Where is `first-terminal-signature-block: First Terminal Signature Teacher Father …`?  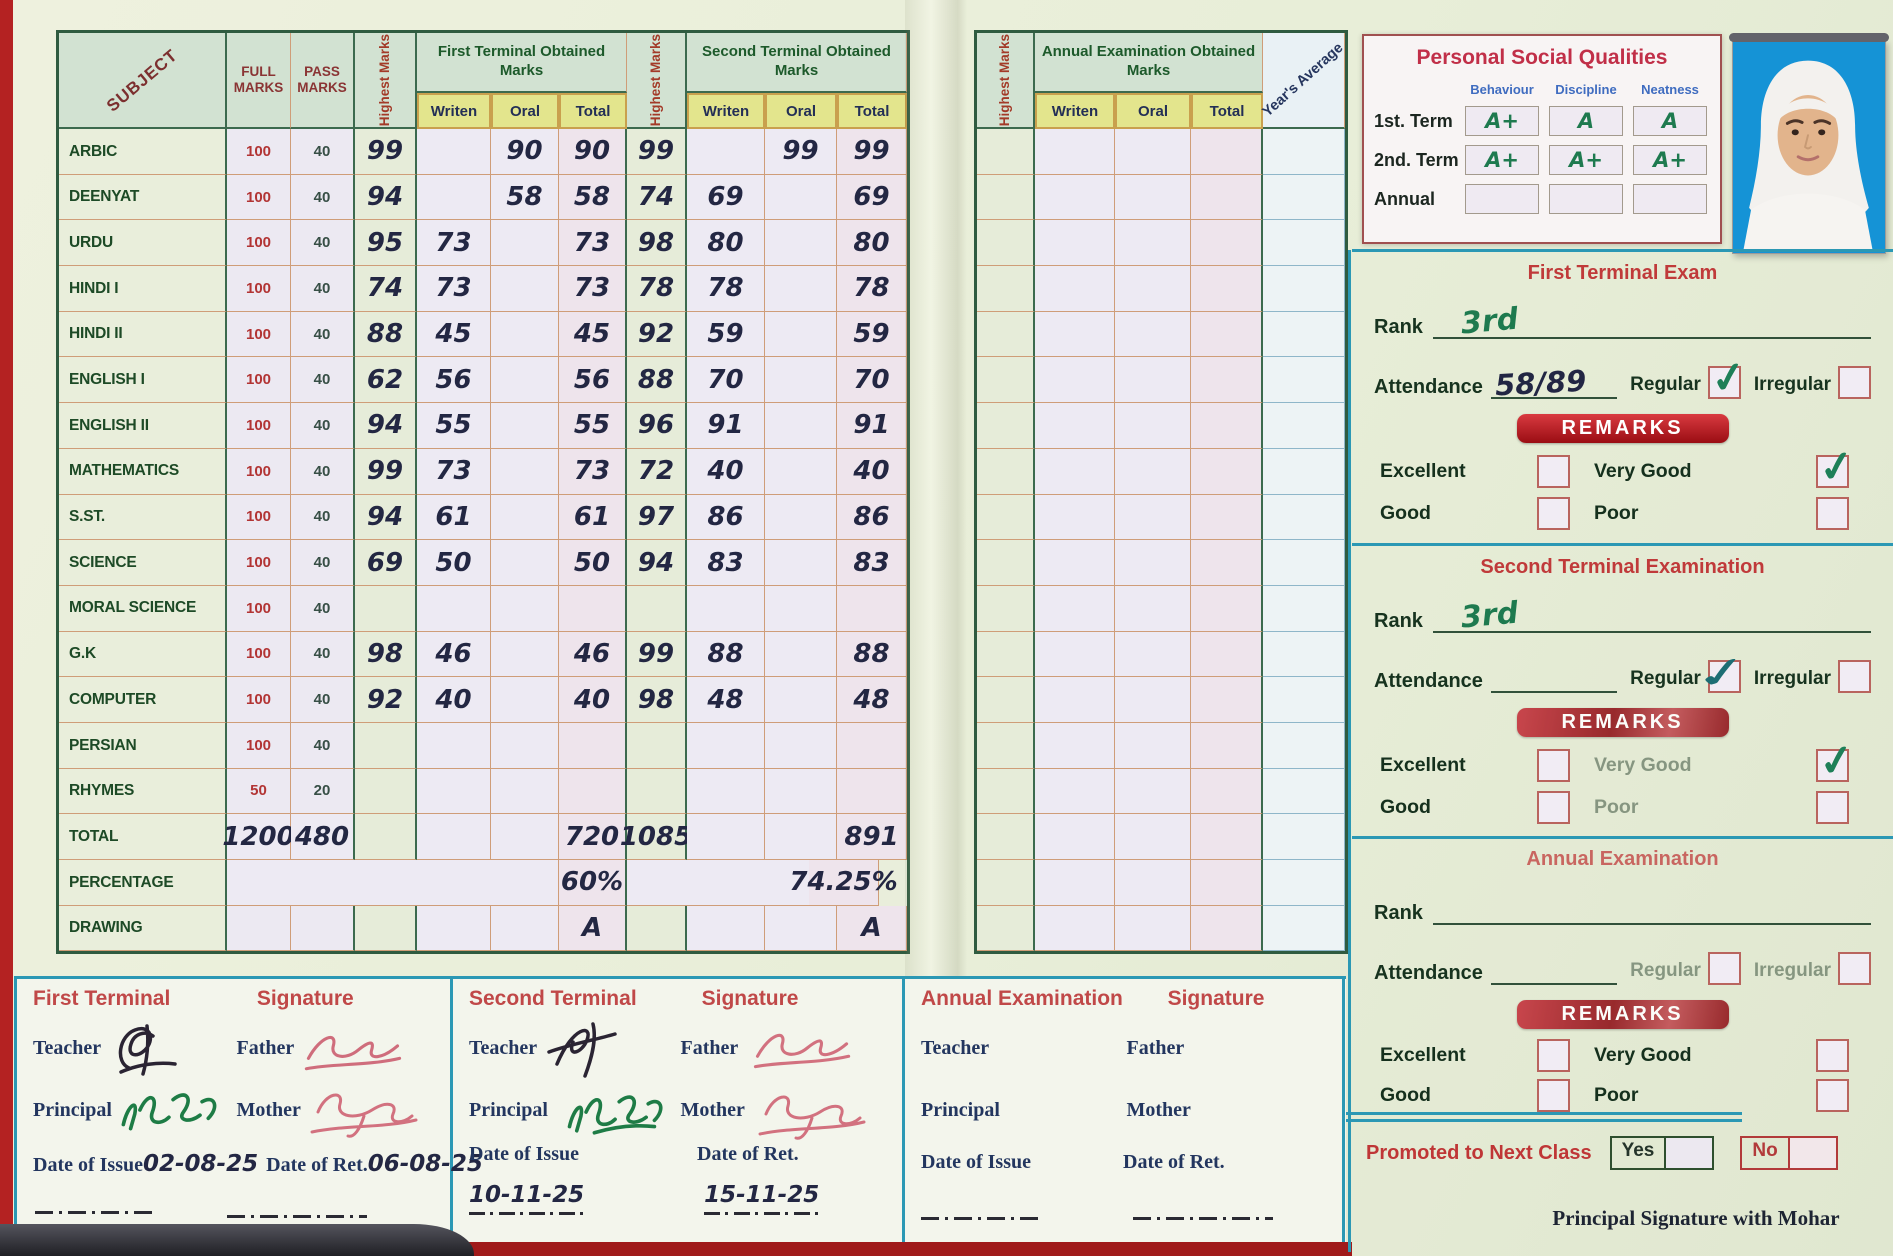
first-terminal-signature-block: First Terminal Signature Teacher Father … is located at coordinates (250, 1110).